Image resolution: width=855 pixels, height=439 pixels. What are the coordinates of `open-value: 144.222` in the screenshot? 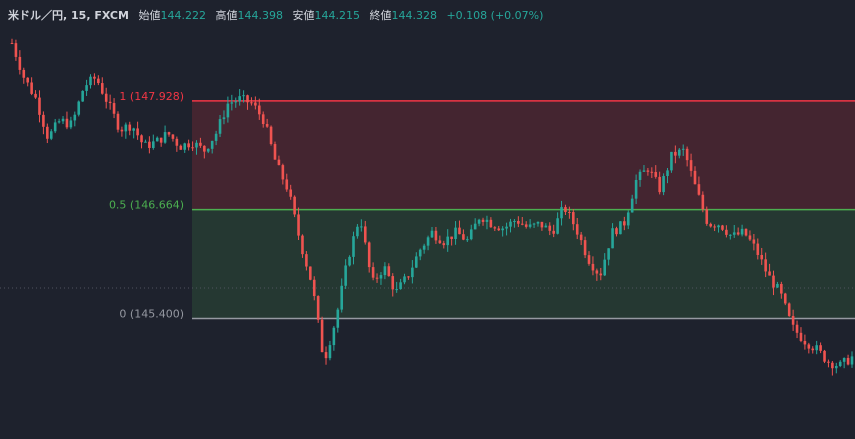 It's located at (183, 15).